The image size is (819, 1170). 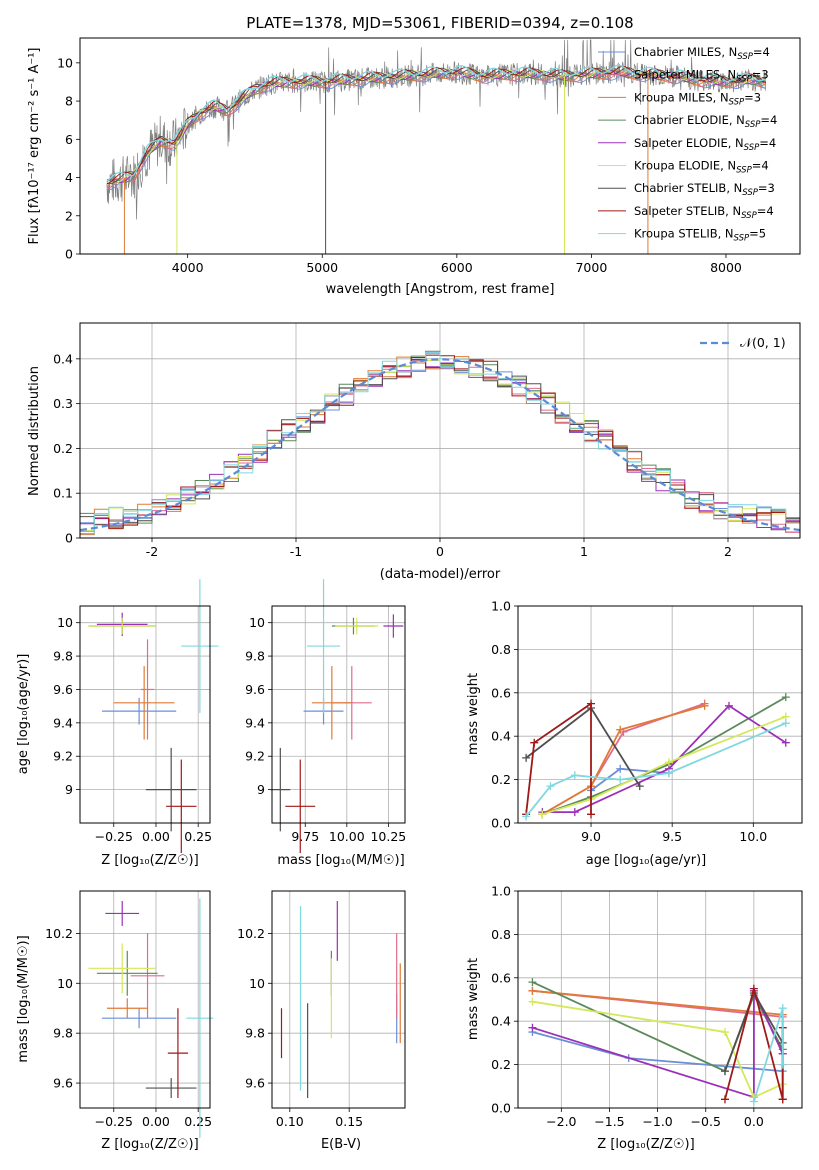 What do you see at coordinates (349, 1121) in the screenshot?
I see `x-tick-label: 0.15` at bounding box center [349, 1121].